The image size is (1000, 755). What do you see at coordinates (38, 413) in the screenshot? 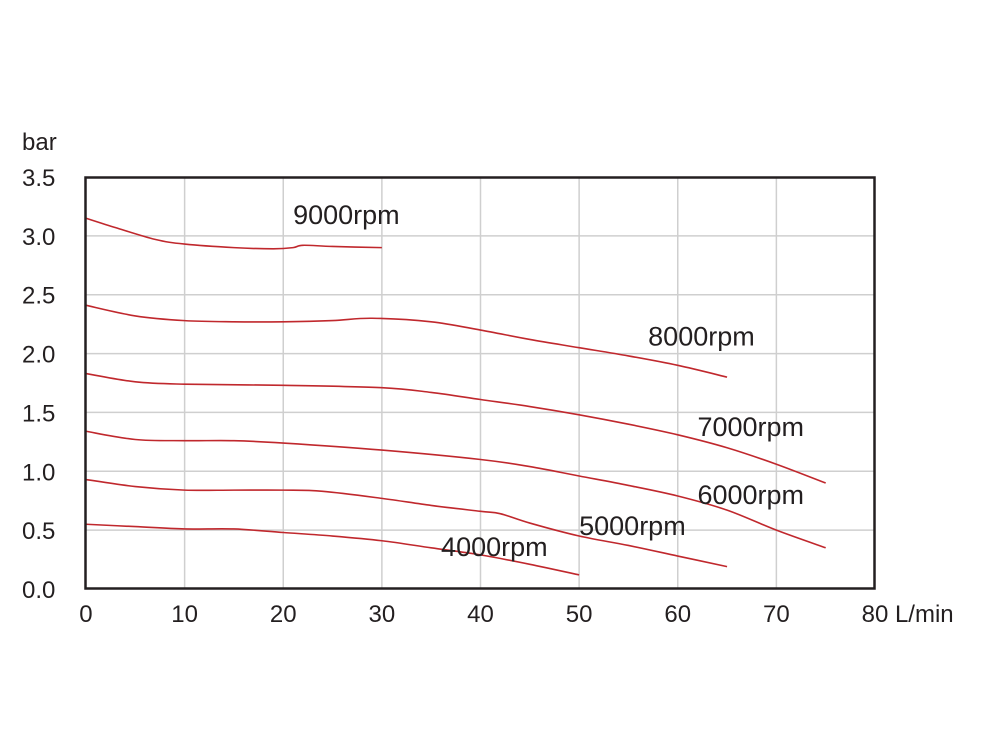
I see `y-tick-label: 1.5` at bounding box center [38, 413].